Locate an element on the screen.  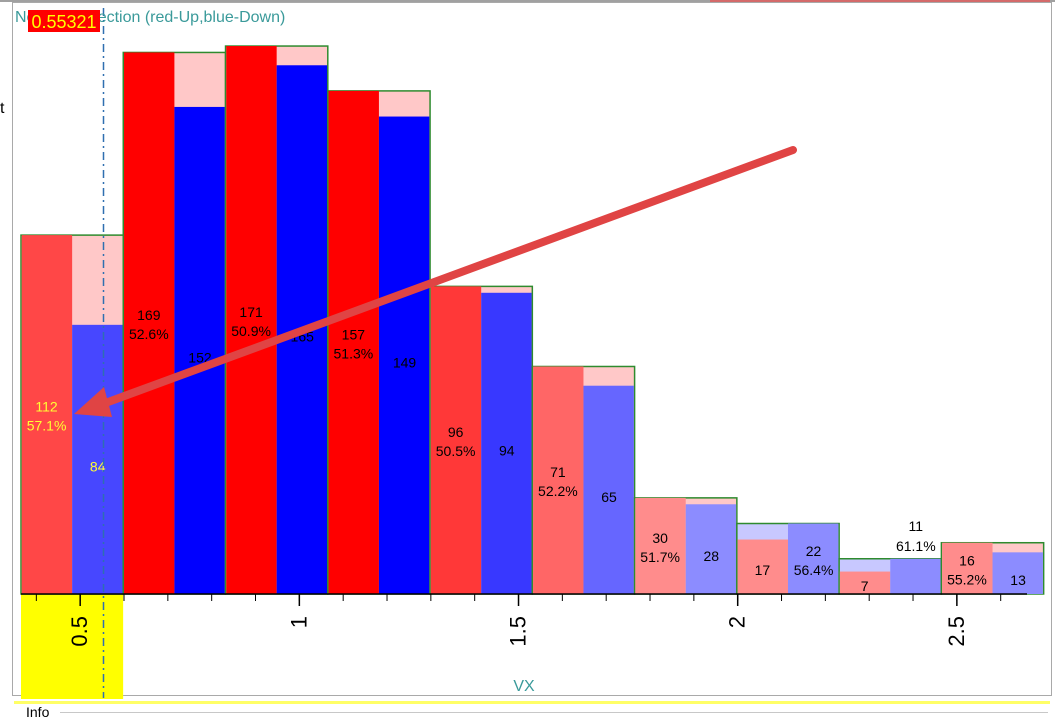
info-label: Info is located at coordinates (38, 712).